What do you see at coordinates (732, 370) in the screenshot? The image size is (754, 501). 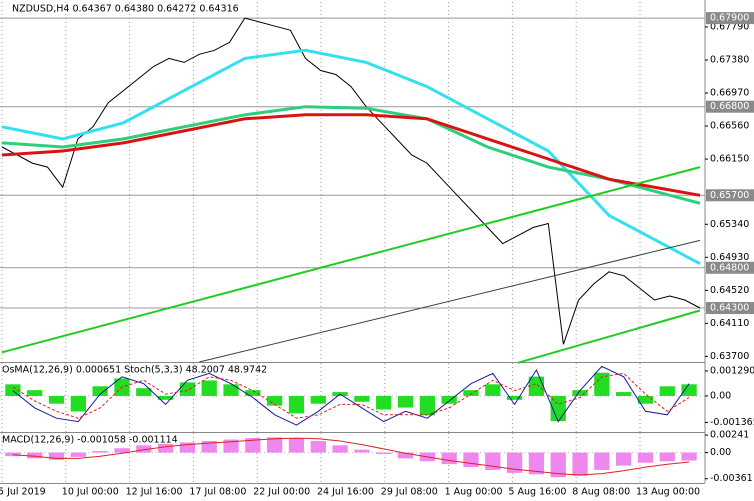 I see `y-tick-label: 0.001290` at bounding box center [732, 370].